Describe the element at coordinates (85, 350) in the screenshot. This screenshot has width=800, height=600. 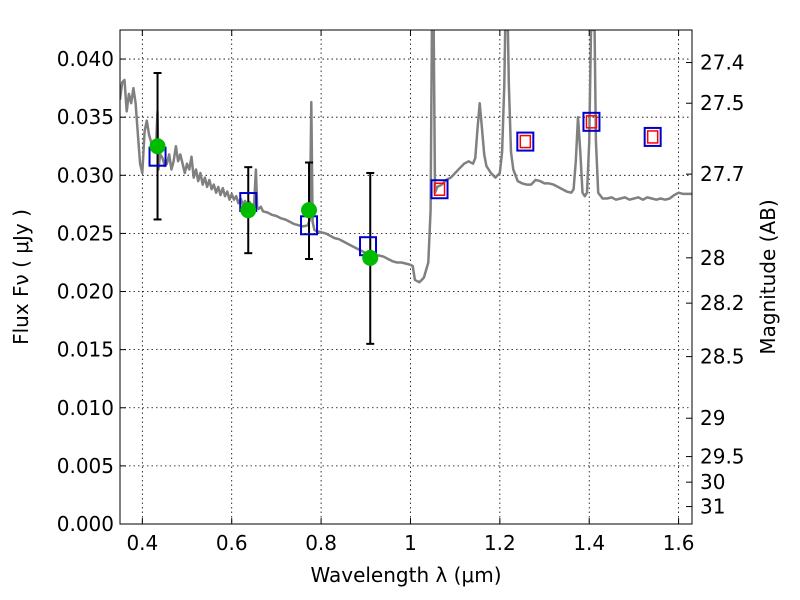
I see `y-tick-label: 0.015` at that location.